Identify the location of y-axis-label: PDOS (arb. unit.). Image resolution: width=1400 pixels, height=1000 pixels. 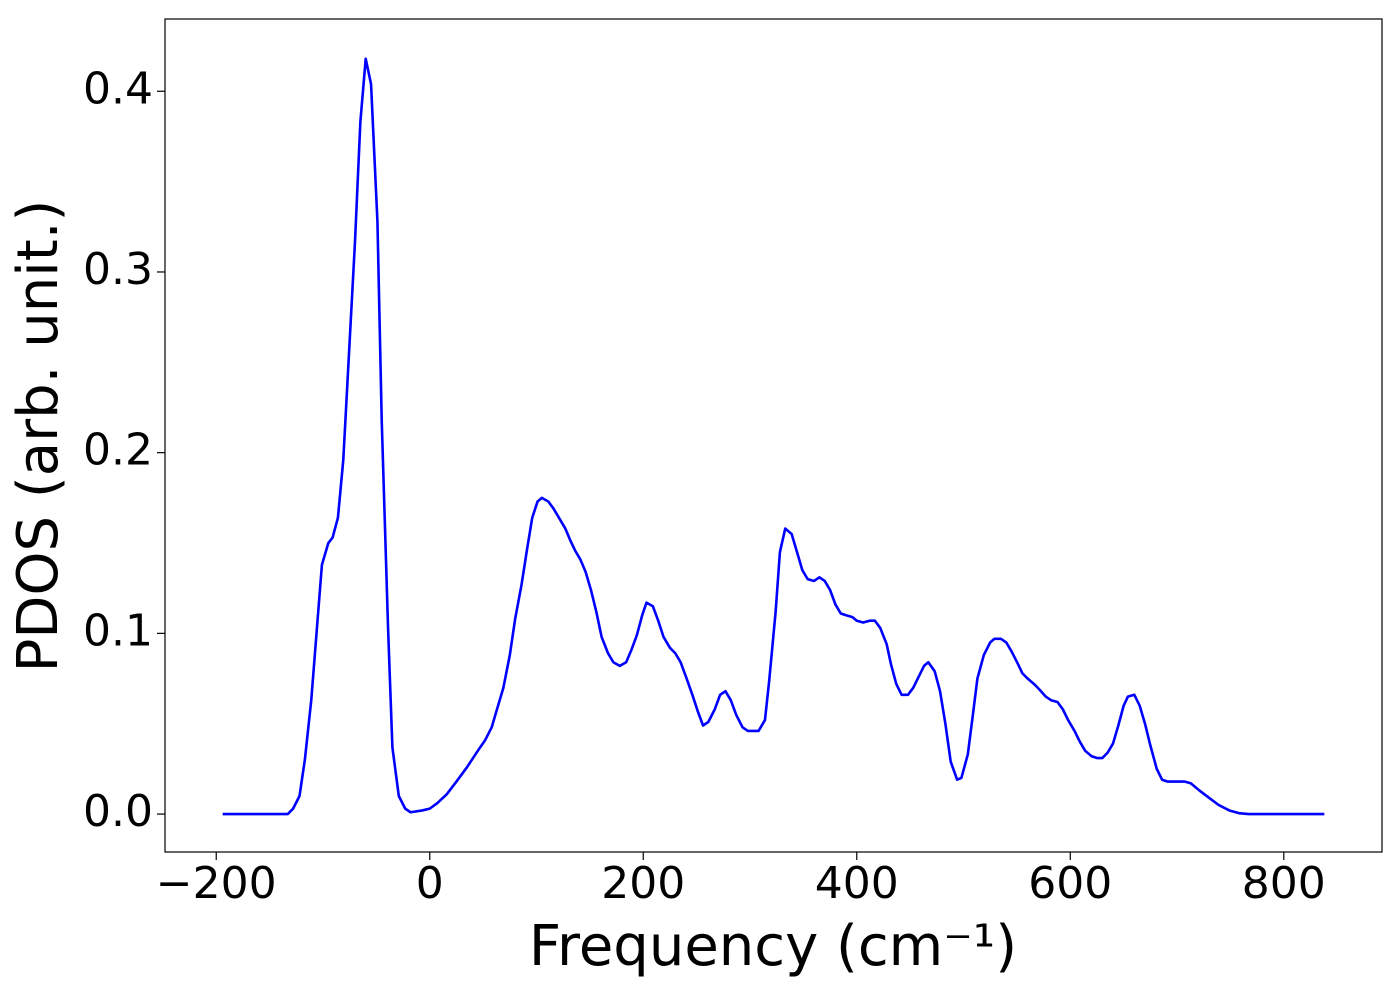
(38, 436).